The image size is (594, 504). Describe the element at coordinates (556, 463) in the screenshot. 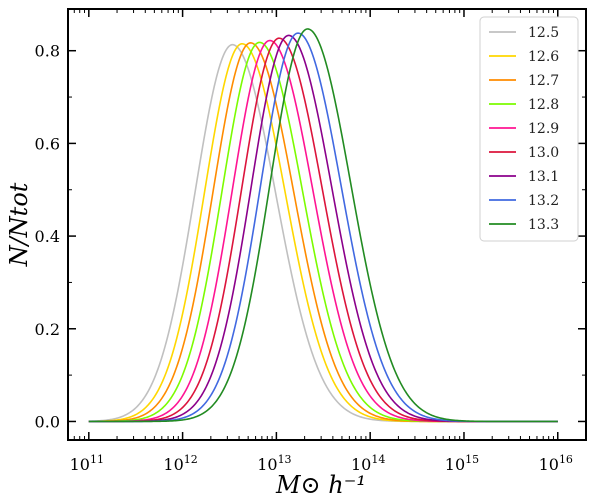

I see `x-tick-label: 1016` at that location.